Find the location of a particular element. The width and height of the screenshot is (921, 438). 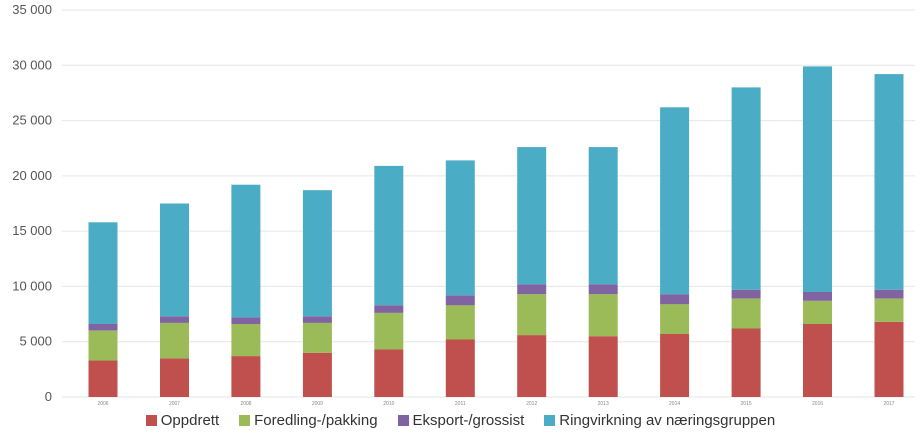

x-tick-label: 2016 is located at coordinates (817, 404).